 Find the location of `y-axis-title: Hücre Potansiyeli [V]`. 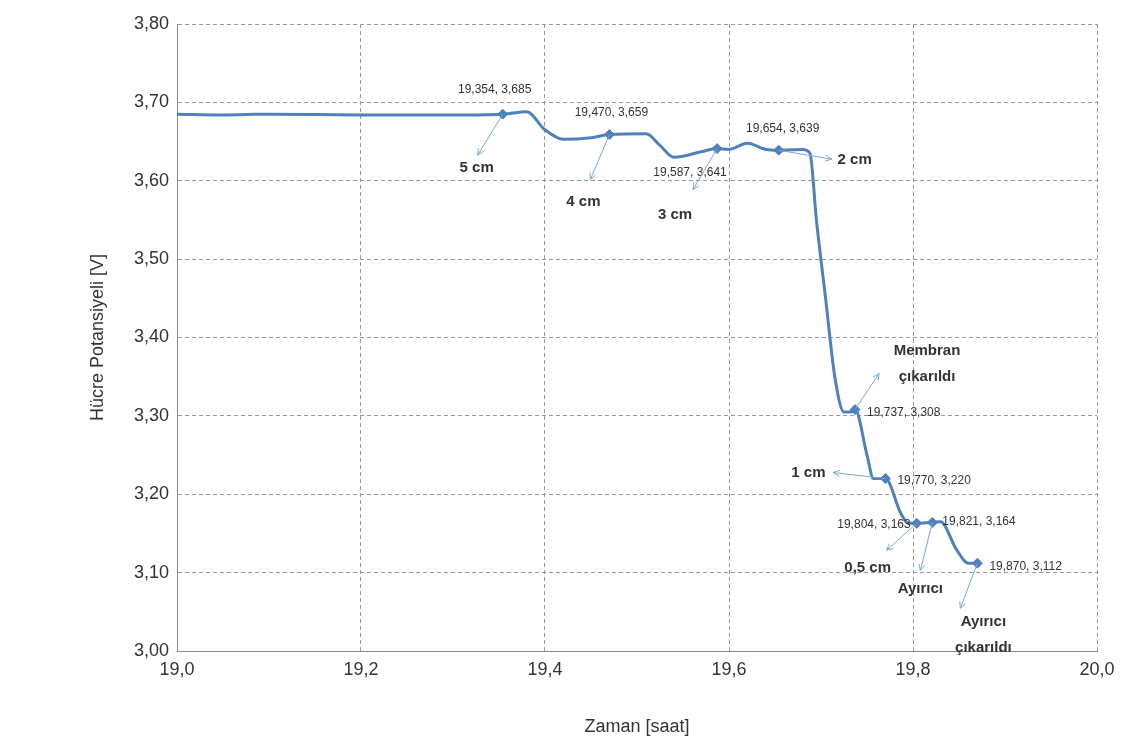

y-axis-title: Hücre Potansiyeli [V] is located at coordinates (96, 337).